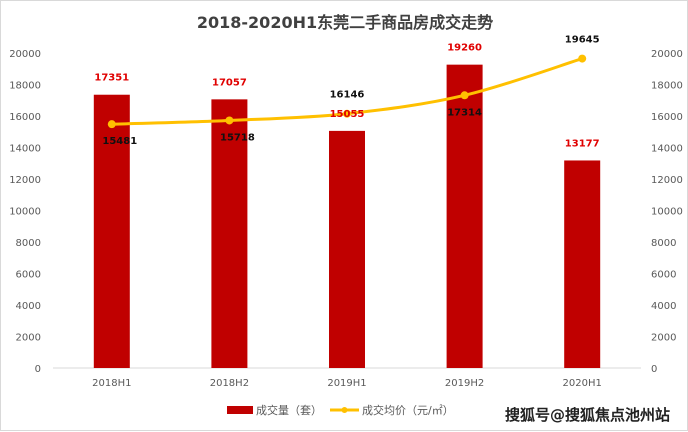 The width and height of the screenshot is (688, 432). Describe the element at coordinates (229, 82) in the screenshot. I see `bar-data-label: 17057` at that location.